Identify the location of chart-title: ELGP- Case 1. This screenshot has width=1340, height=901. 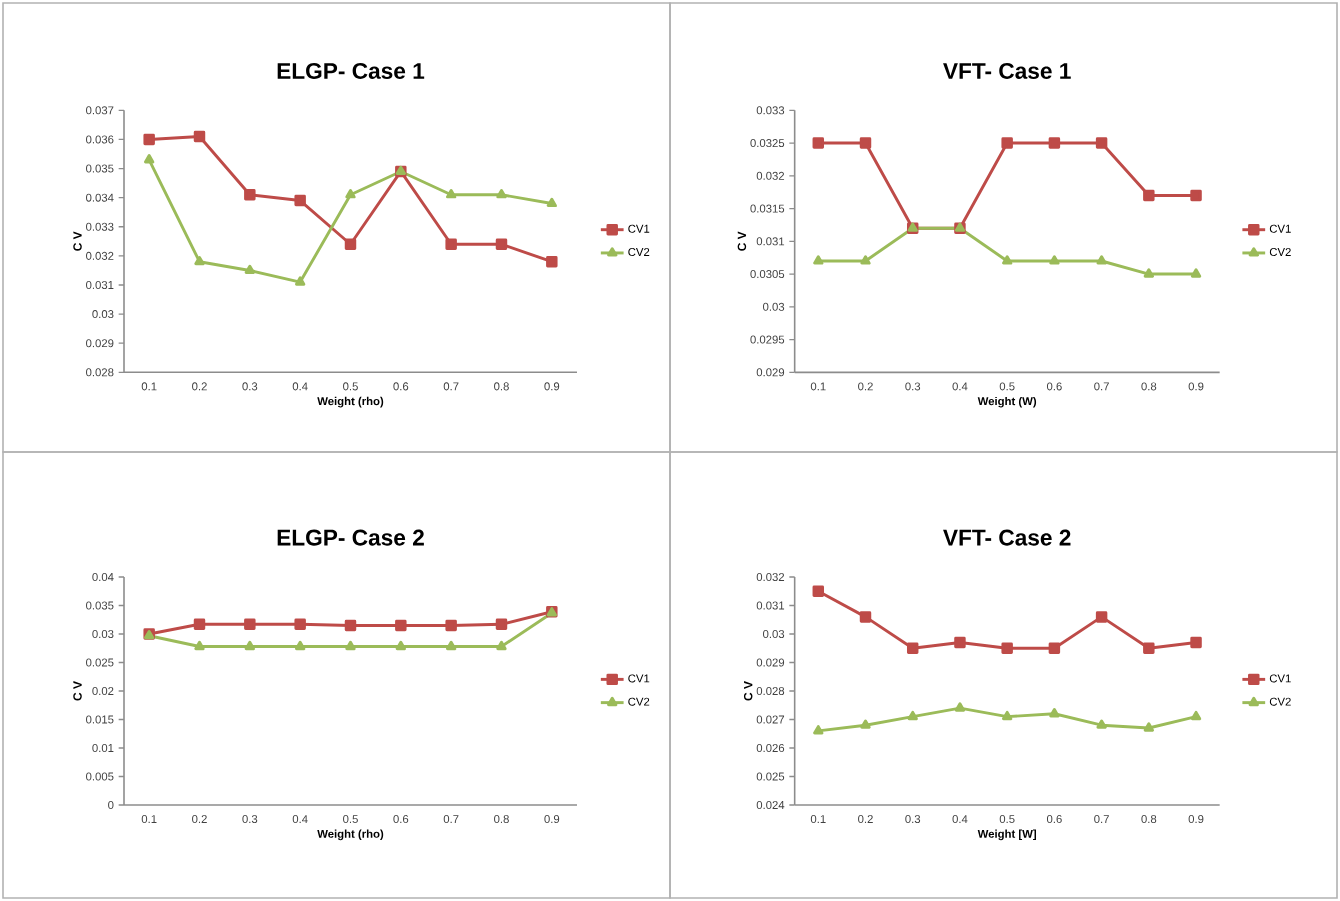
(351, 70).